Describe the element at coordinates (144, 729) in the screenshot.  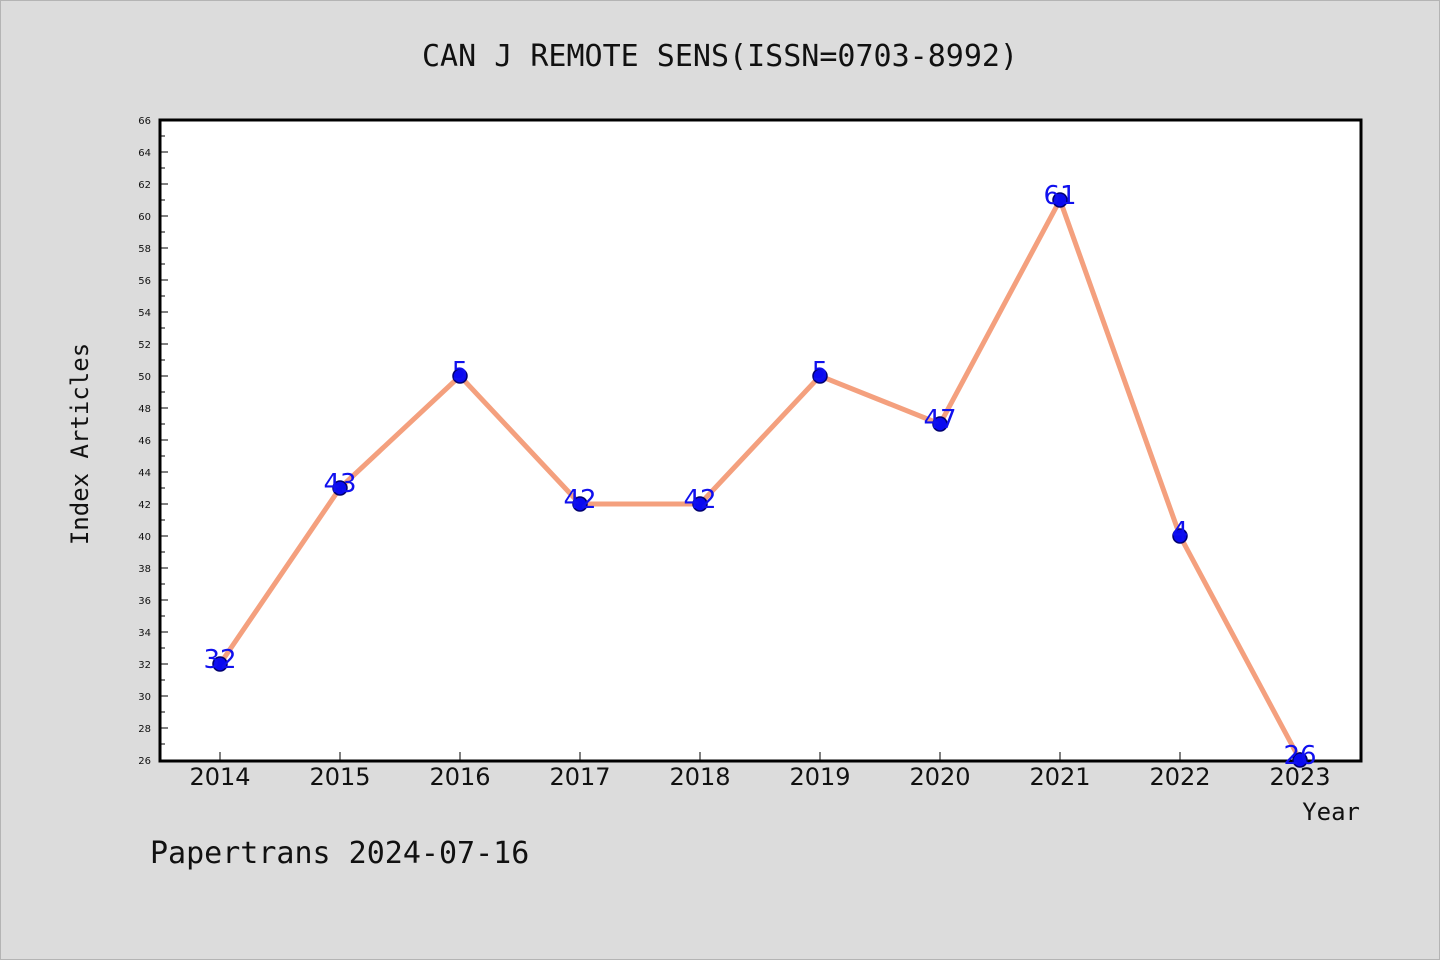
I see `y-tick-label: 28` at that location.